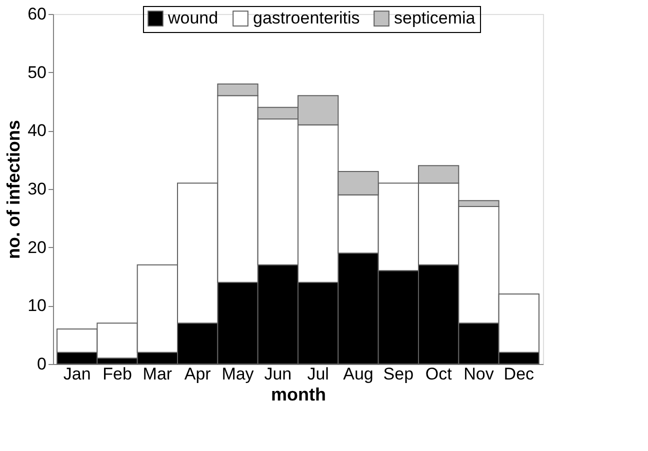  I want to click on y-tick-label: 20, so click(37, 247).